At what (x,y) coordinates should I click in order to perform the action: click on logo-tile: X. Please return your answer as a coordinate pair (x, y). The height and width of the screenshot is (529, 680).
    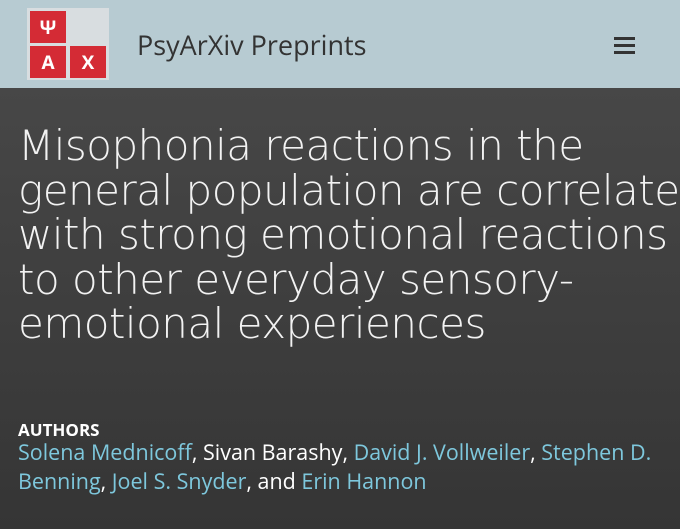
    Looking at the image, I should click on (88, 62).